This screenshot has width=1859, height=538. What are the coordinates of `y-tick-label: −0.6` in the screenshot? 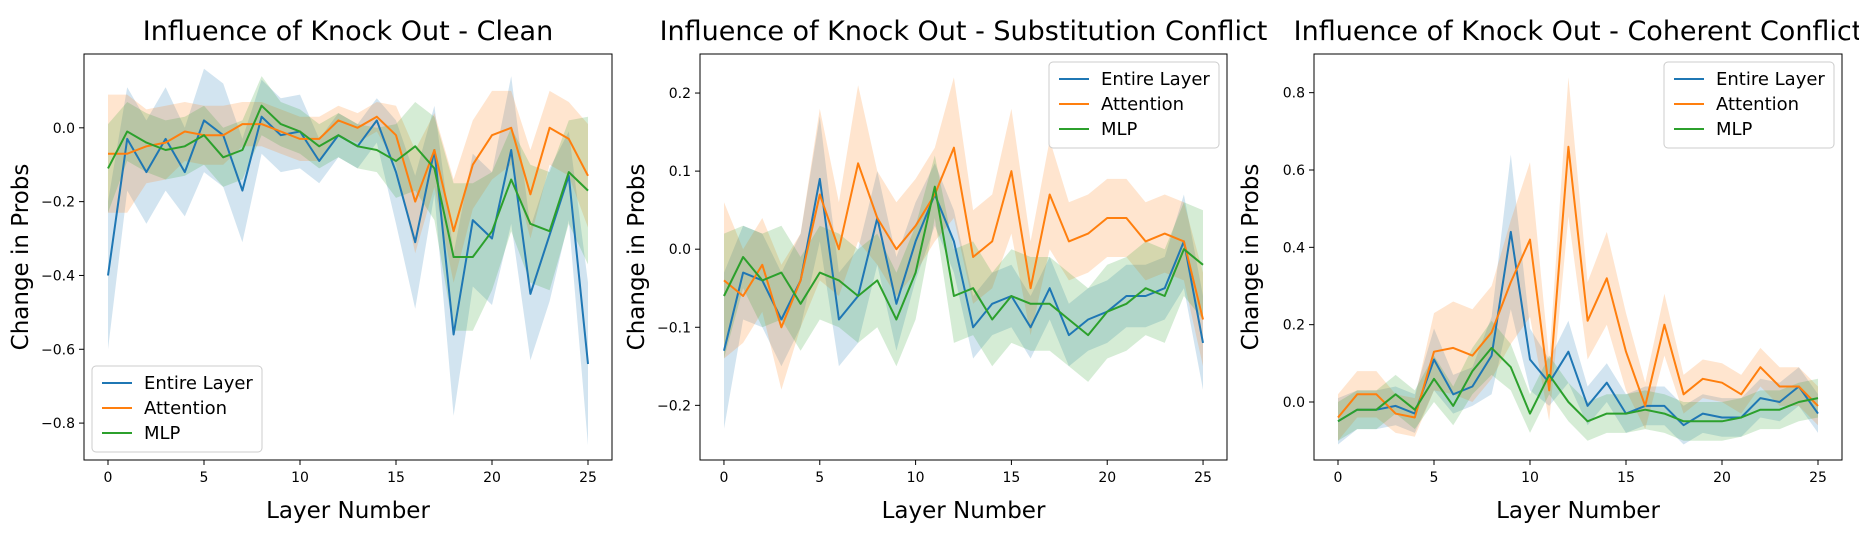 It's located at (58, 350).